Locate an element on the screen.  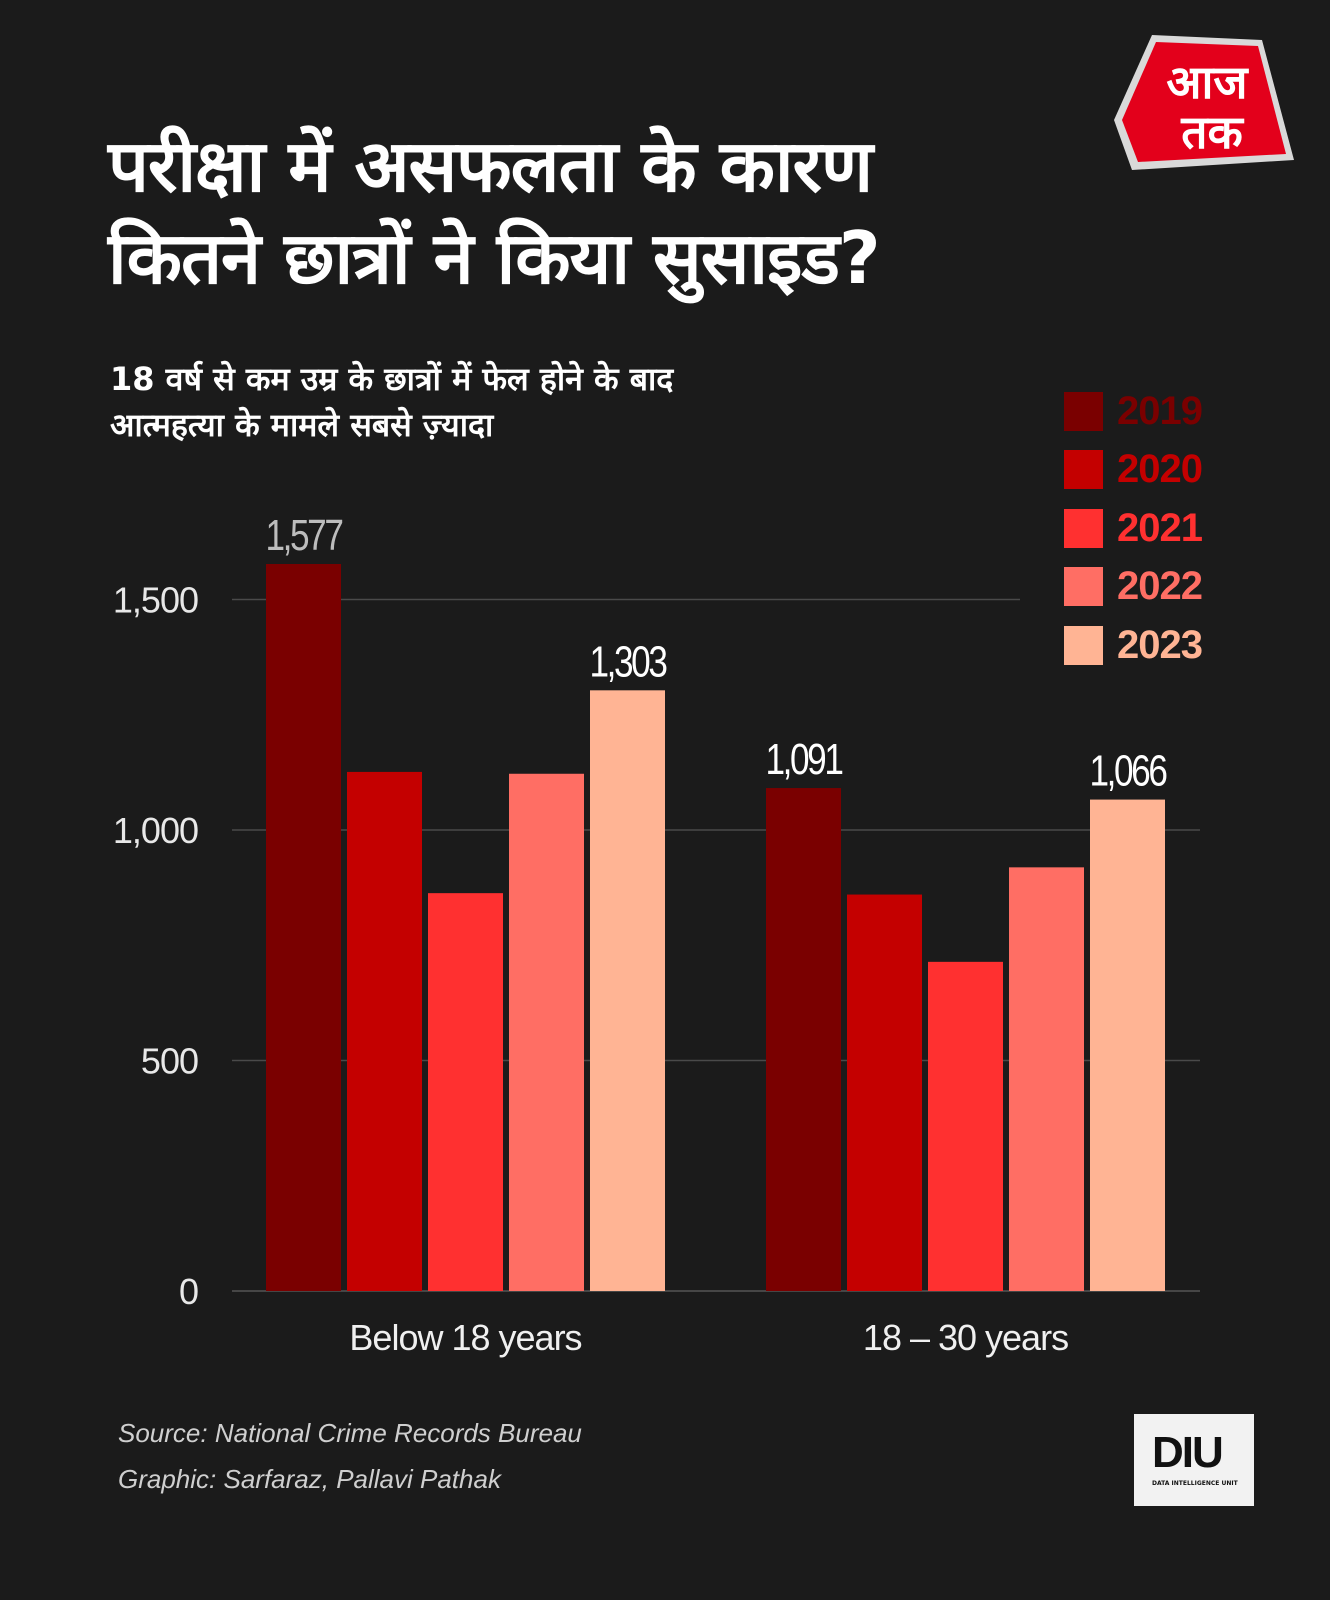
y-tick-label: 0 is located at coordinates (188, 1291).